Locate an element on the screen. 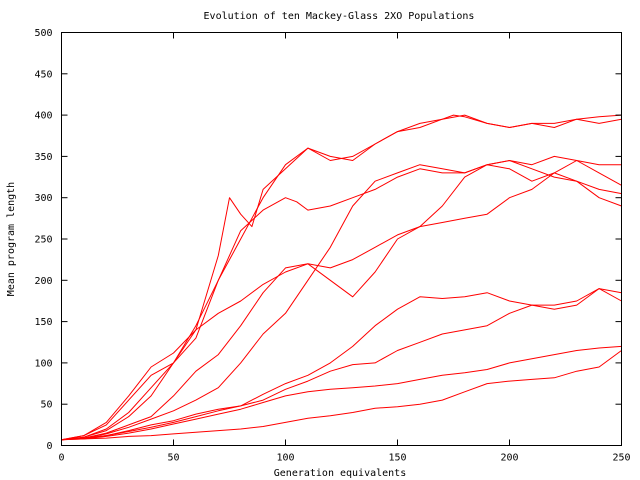  x-tick-label-2: 100 is located at coordinates (285, 458).